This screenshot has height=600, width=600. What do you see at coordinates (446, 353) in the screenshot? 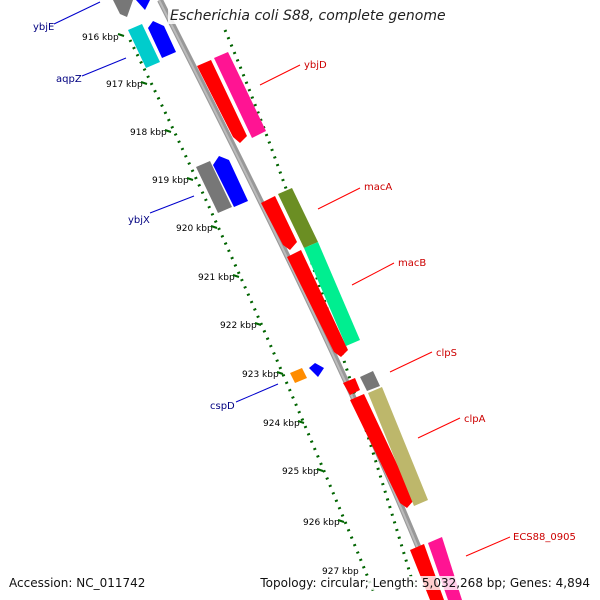
I see `gene-label-clpS: clpS` at bounding box center [446, 353].